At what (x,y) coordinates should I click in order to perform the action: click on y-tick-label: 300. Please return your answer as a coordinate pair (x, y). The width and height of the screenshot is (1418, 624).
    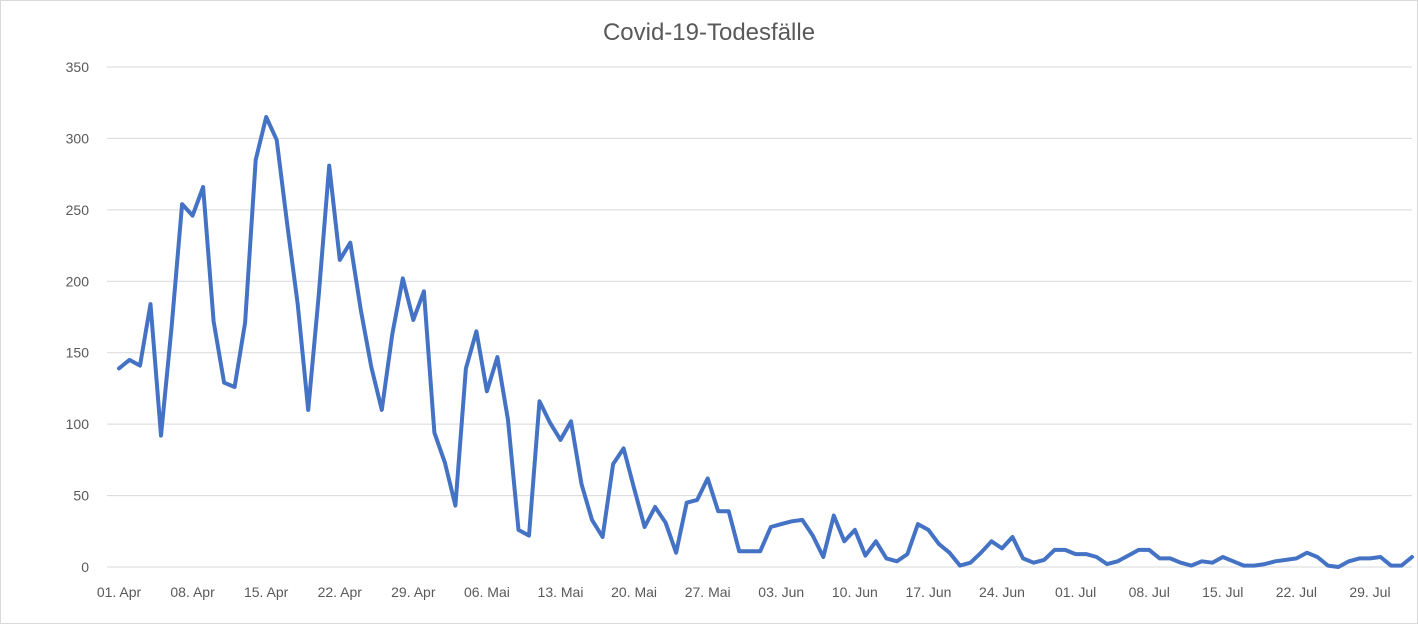
    Looking at the image, I should click on (78, 138).